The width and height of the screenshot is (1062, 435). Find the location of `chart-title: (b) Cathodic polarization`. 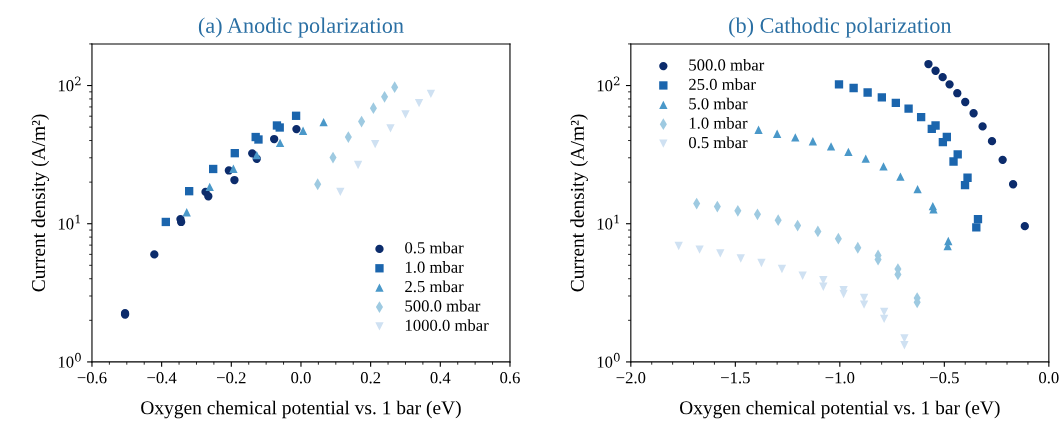

chart-title: (b) Cathodic polarization is located at coordinates (840, 27).